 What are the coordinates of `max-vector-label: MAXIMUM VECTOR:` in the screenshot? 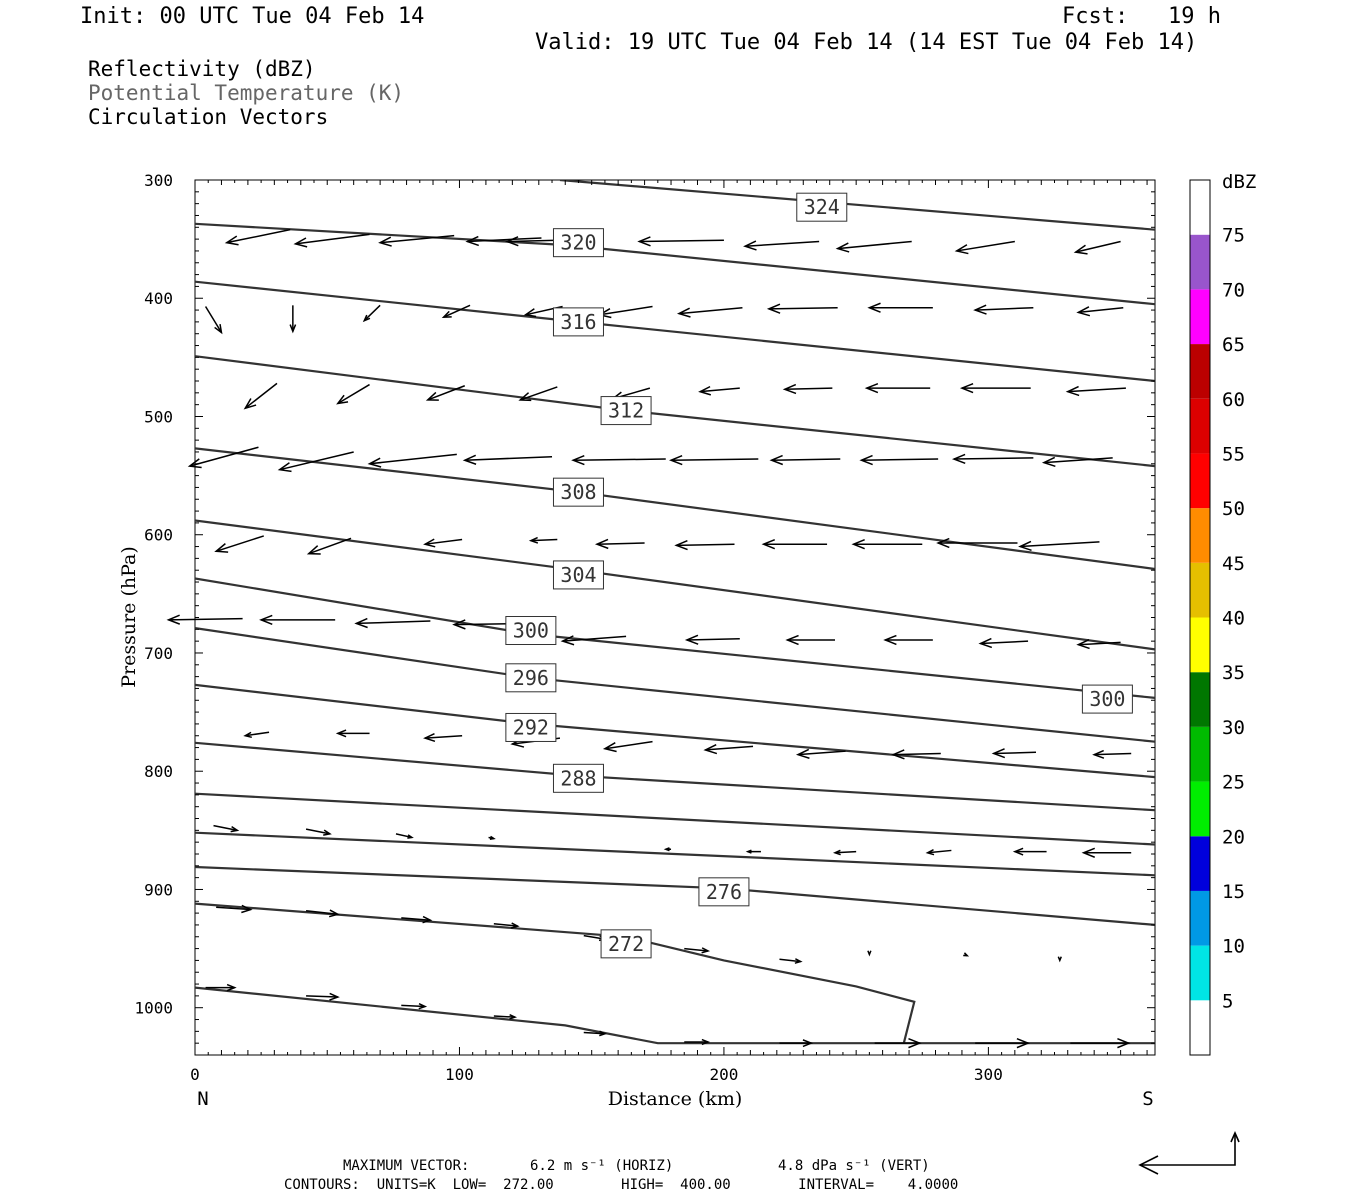 It's located at (406, 1166).